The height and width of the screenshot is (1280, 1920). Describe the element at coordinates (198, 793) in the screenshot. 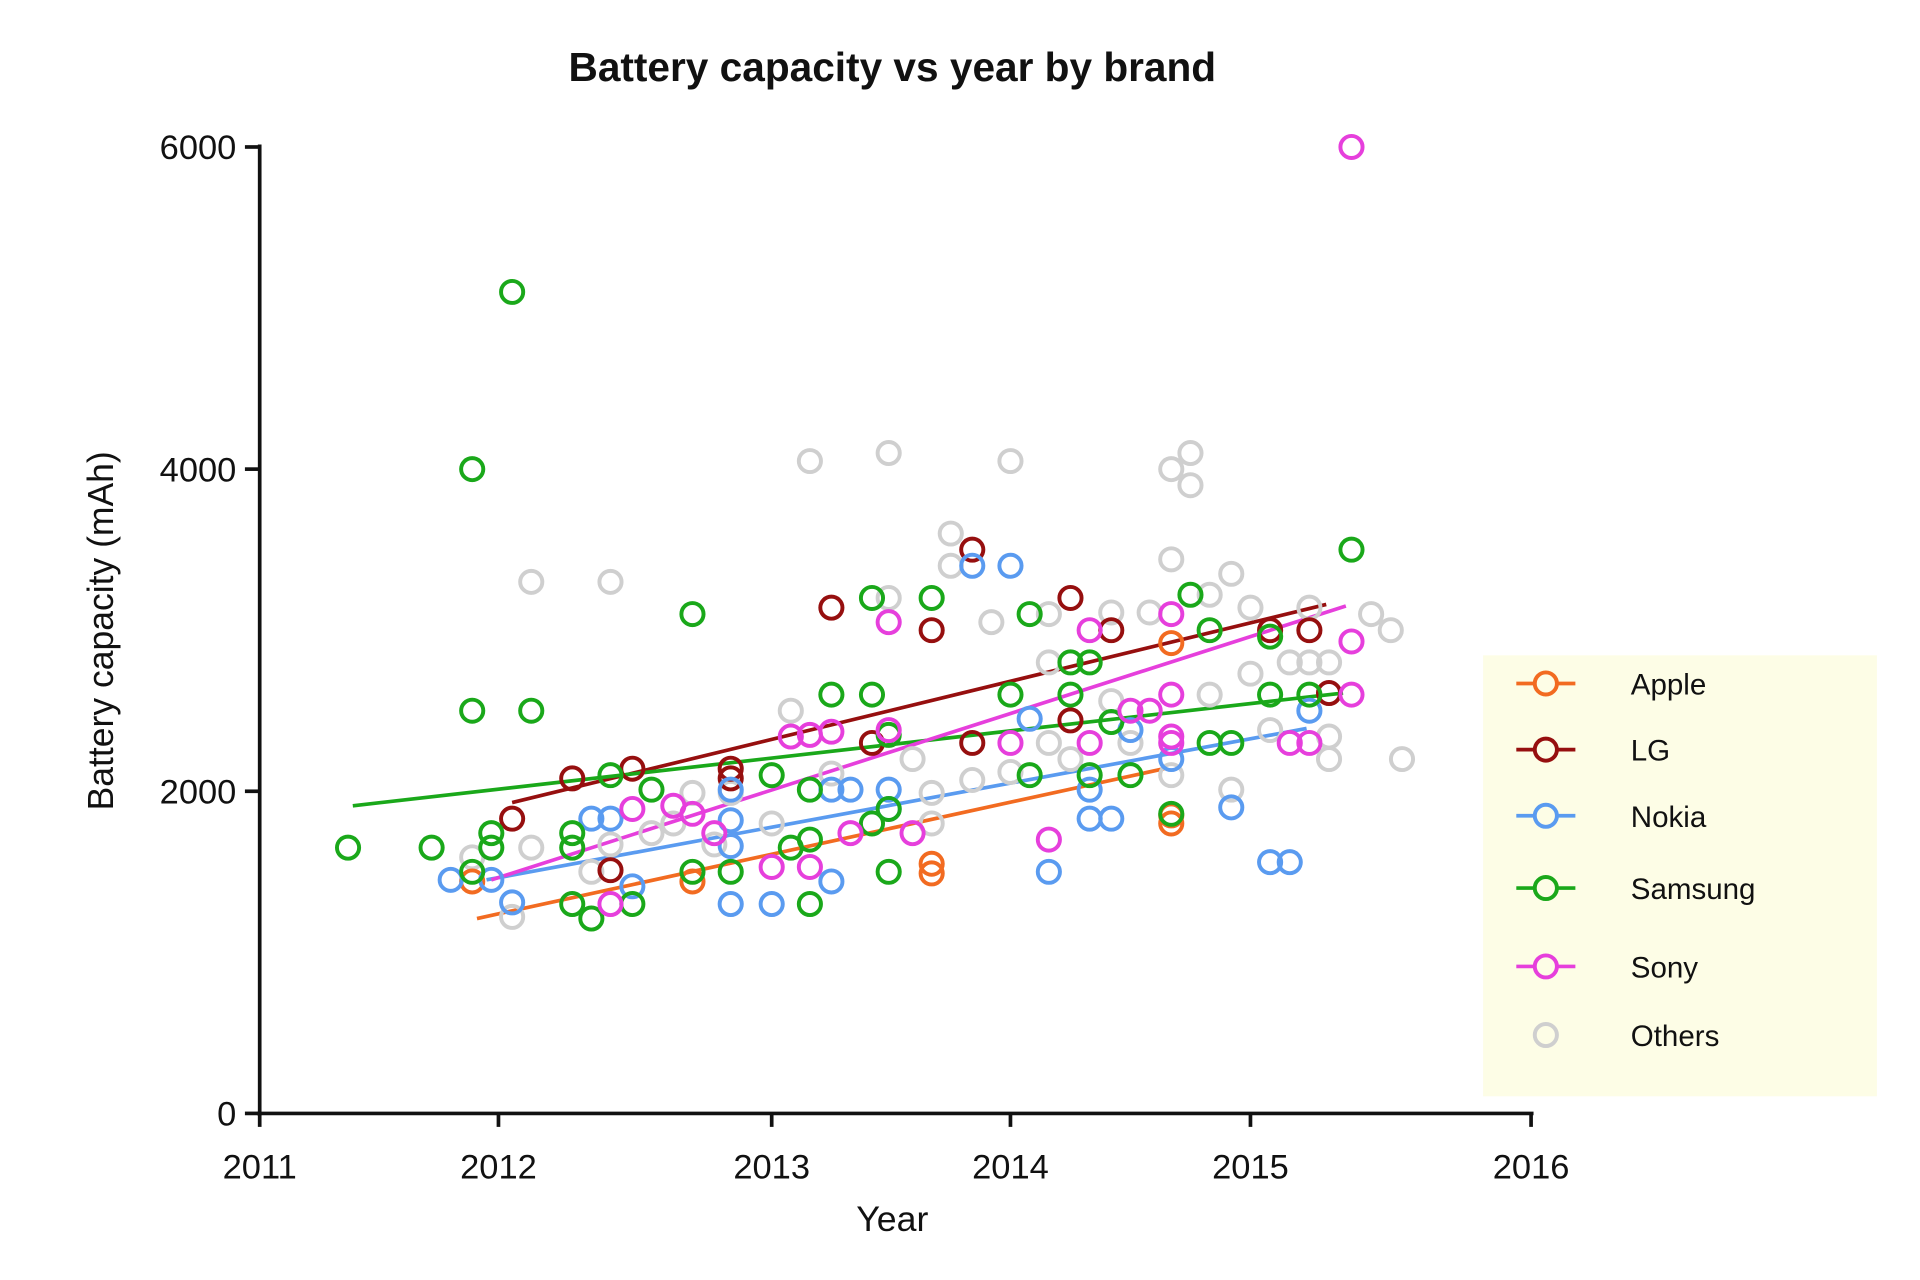

I see `y-tick-label: 2000` at that location.